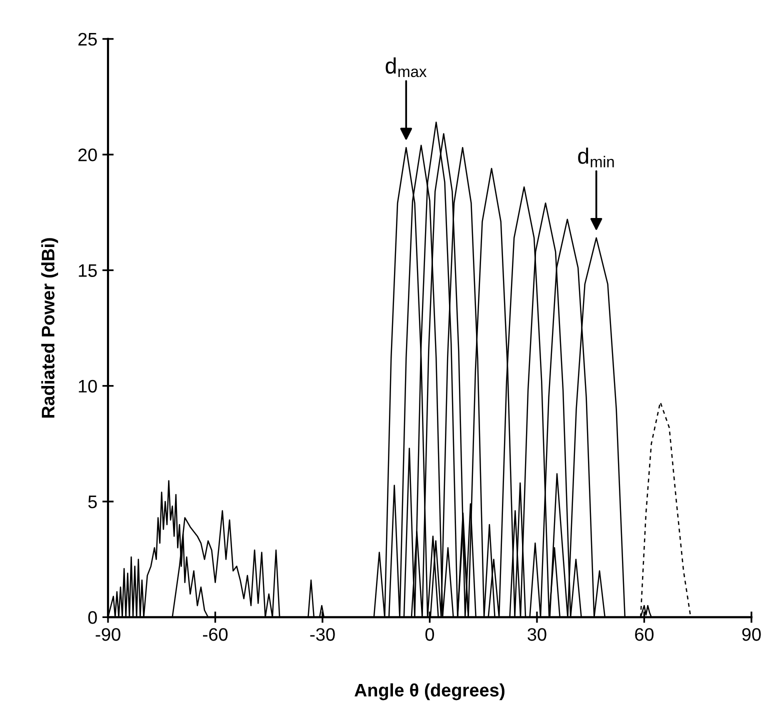 Image resolution: width=766 pixels, height=721 pixels. Describe the element at coordinates (87, 155) in the screenshot. I see `y-tick-label: 20` at that location.